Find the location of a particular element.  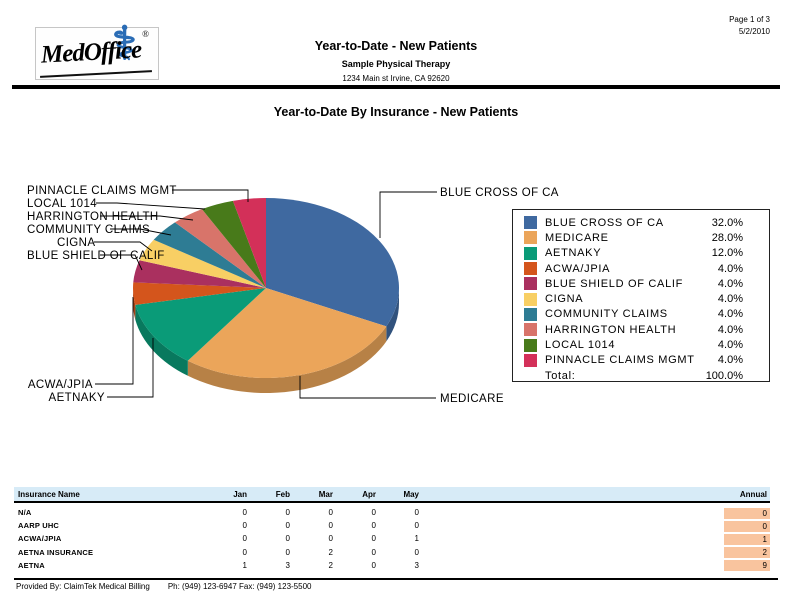

cell-insurance-name: N/A is located at coordinates (25, 513).